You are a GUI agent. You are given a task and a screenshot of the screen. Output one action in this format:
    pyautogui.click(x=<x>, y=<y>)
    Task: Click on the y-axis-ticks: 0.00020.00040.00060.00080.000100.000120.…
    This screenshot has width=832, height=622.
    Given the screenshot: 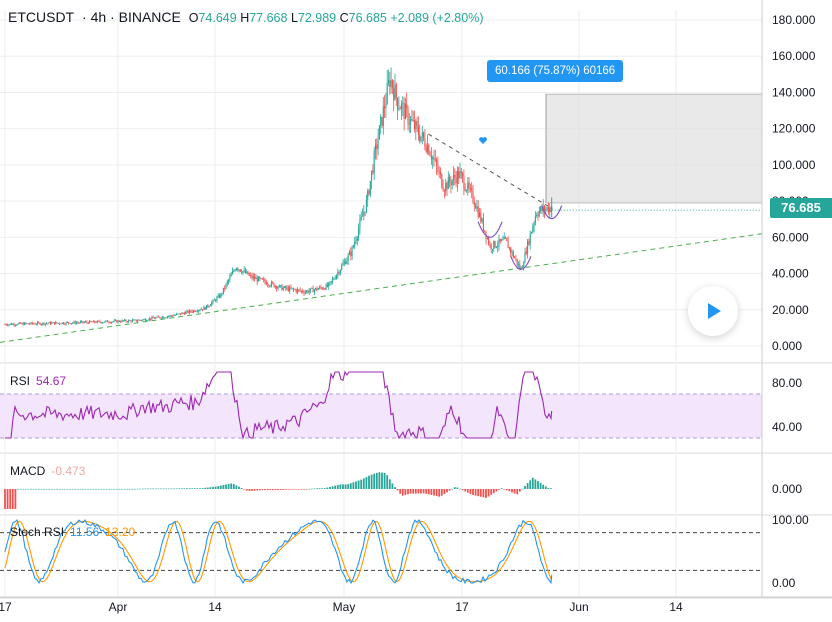 What is the action you would take?
    pyautogui.click(x=794, y=301)
    